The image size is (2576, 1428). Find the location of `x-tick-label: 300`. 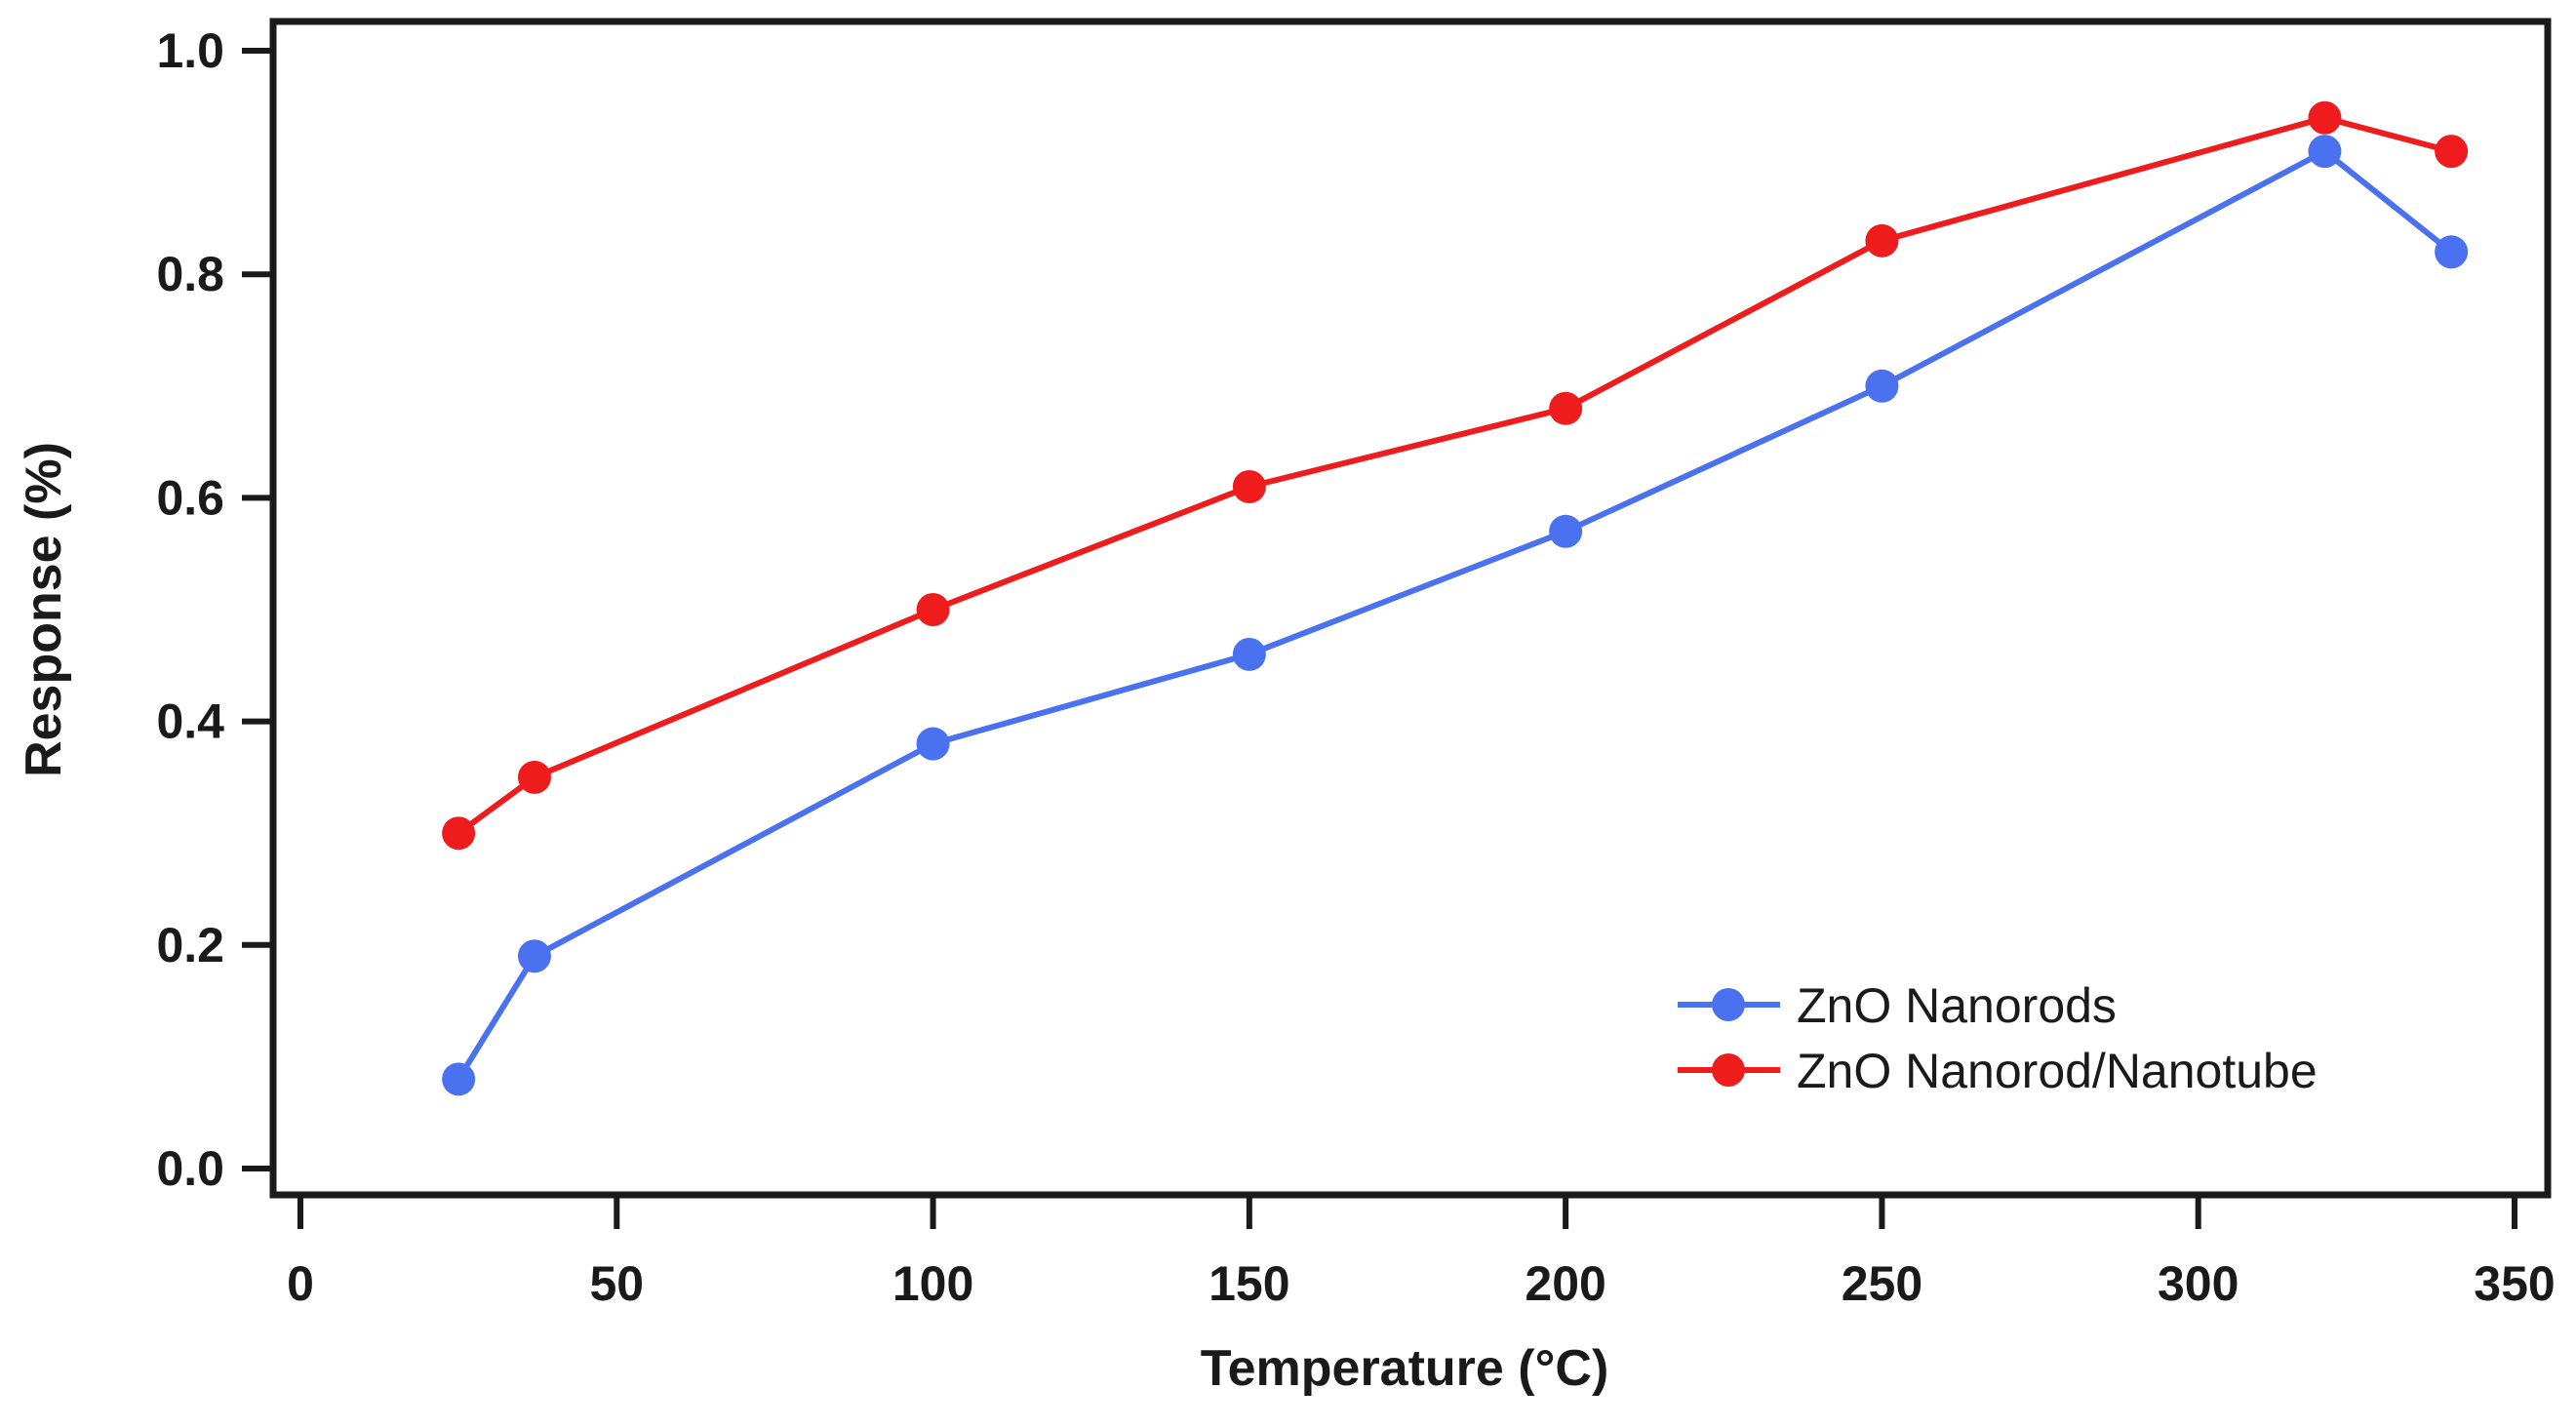

x-tick-label: 300 is located at coordinates (2198, 1283).